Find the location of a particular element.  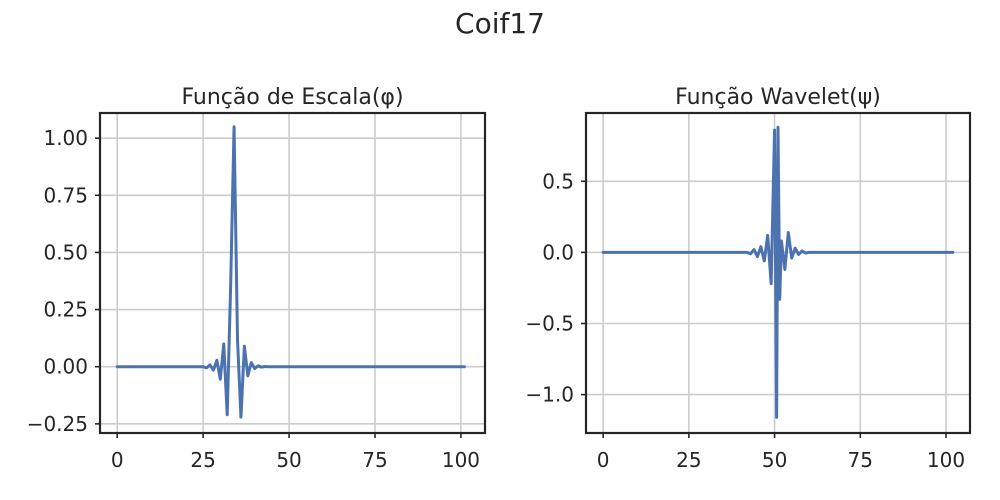

wavelet-function-title: Função Wavelet(ψ) is located at coordinates (778, 97).